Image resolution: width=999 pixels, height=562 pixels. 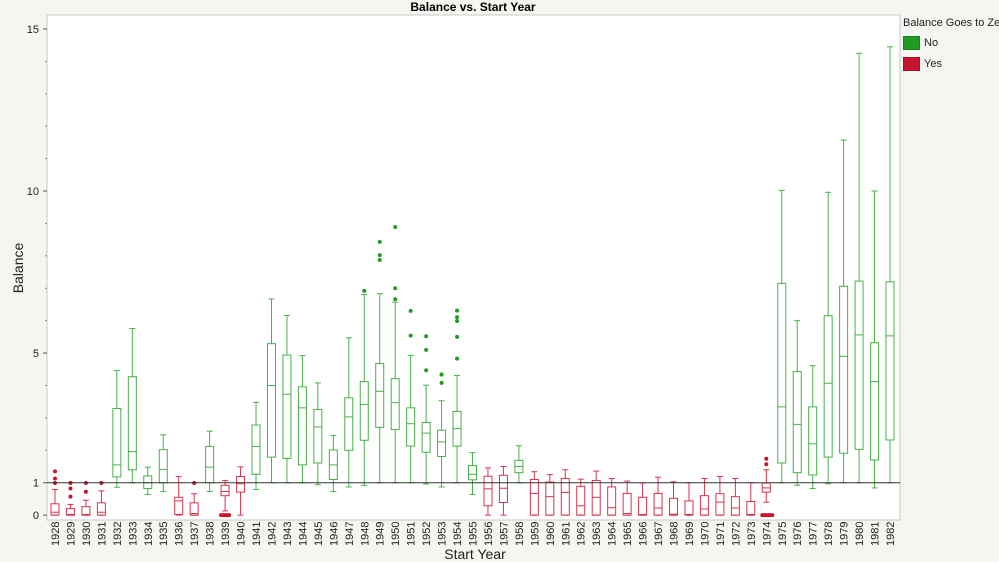 What do you see at coordinates (829, 534) in the screenshot?
I see `x-tick-label: 1978` at bounding box center [829, 534].